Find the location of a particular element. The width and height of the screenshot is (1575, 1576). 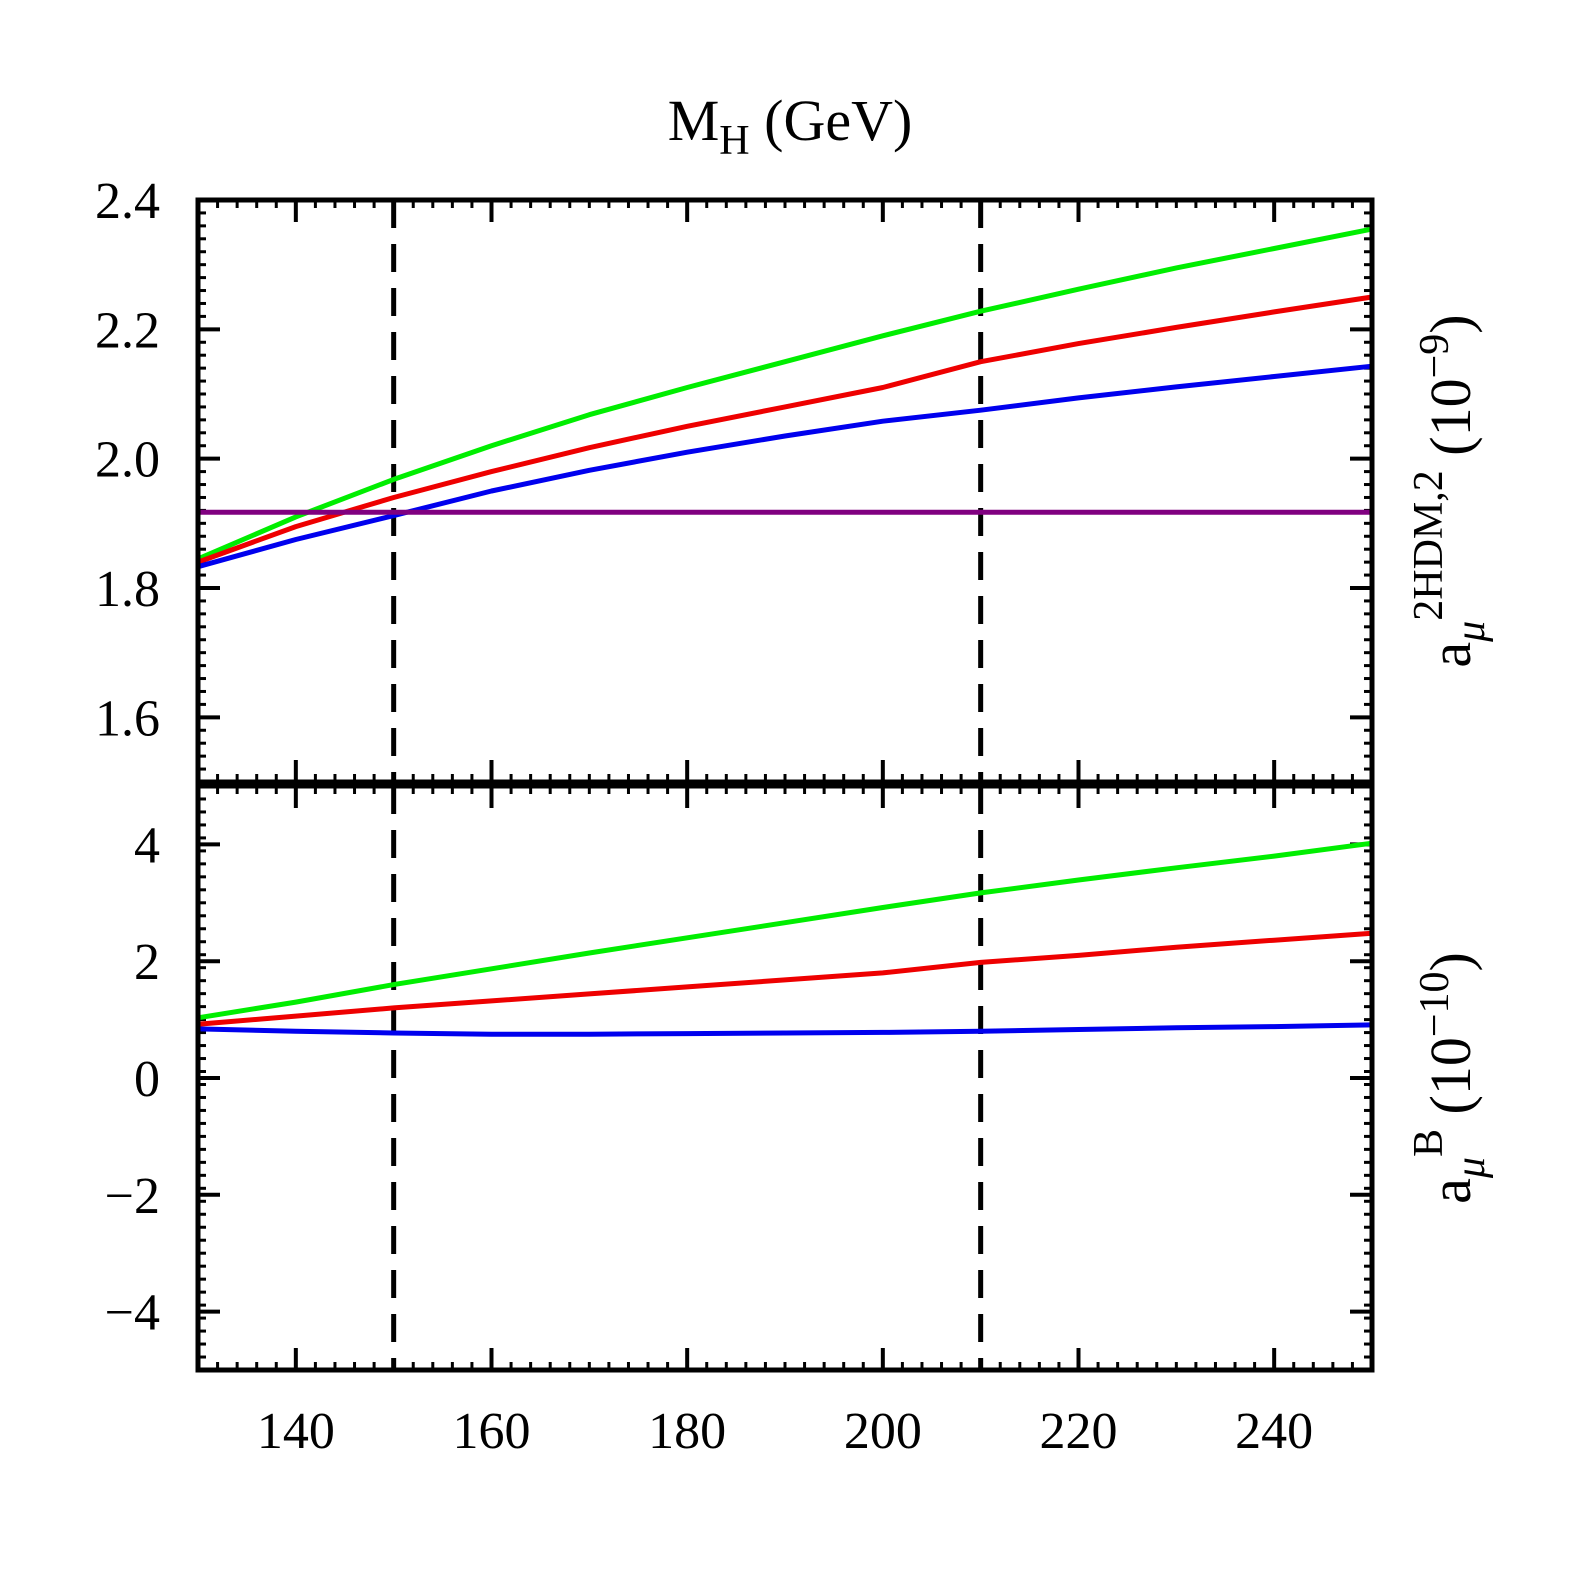

x-axis-title-main: M is located at coordinates (694, 120).